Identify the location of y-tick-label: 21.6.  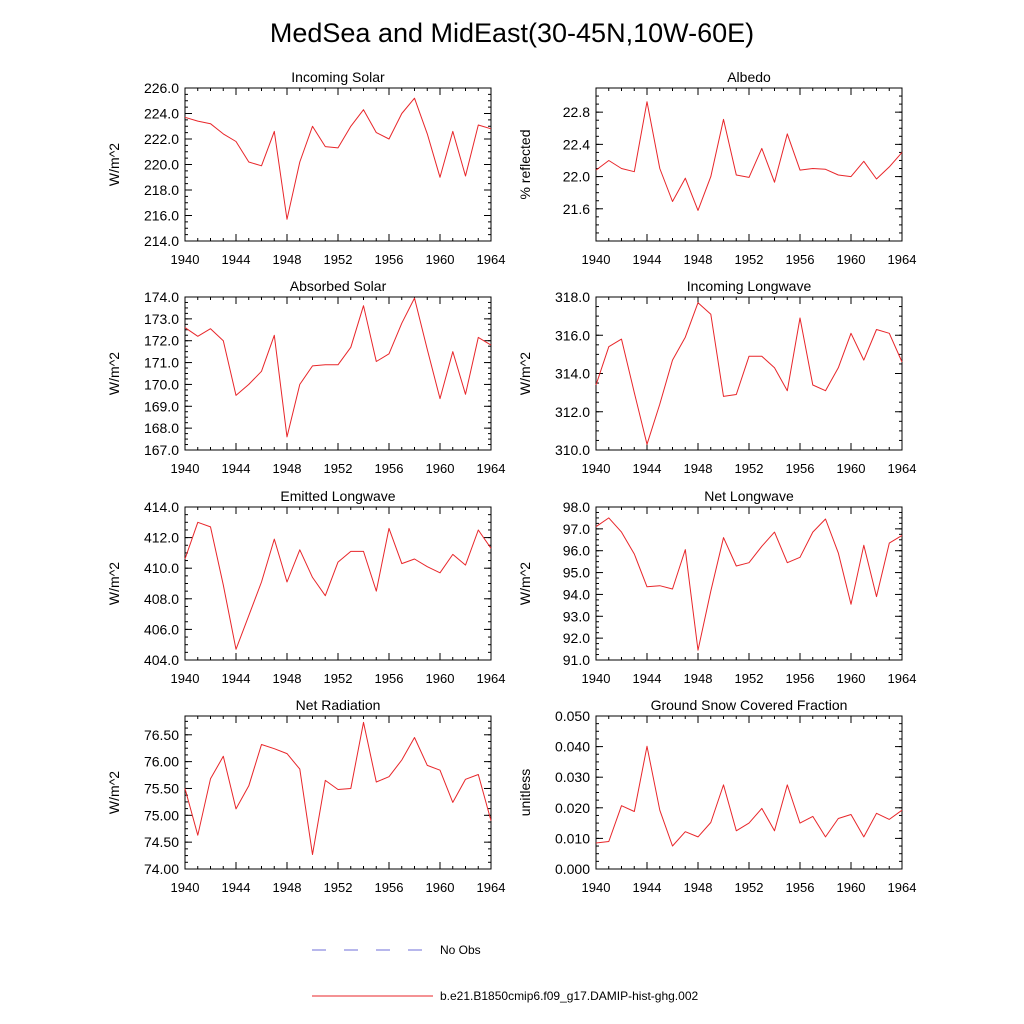
(576, 209).